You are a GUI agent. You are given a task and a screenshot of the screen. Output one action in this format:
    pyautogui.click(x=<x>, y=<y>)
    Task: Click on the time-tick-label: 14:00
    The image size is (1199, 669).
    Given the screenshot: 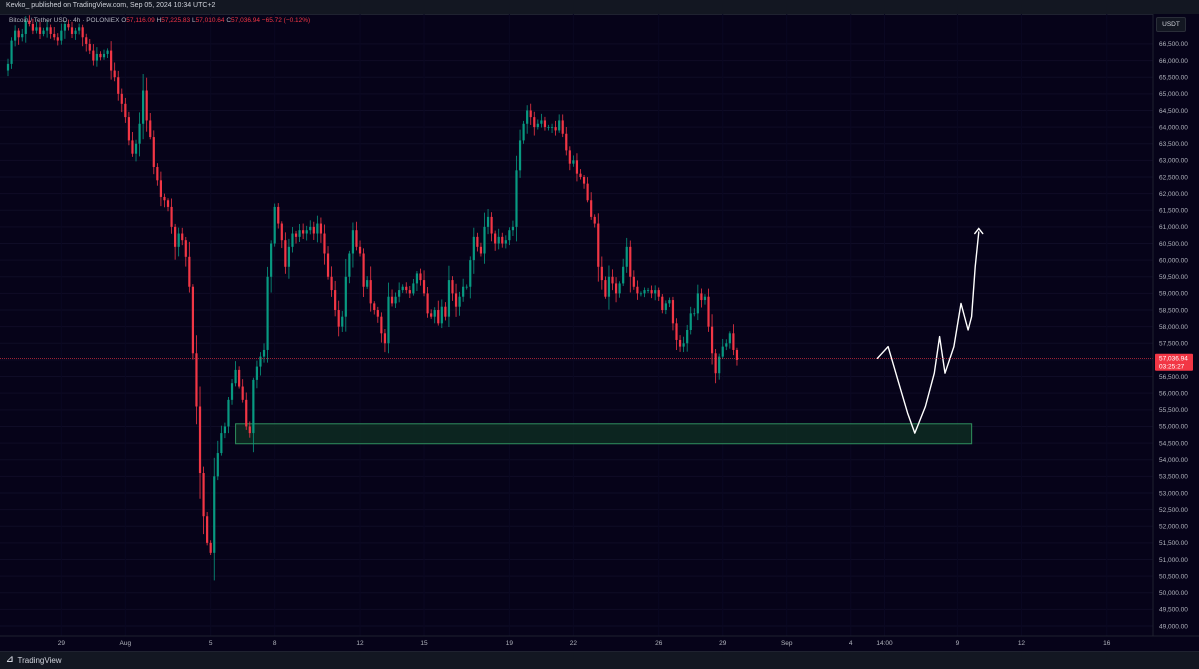 What is the action you would take?
    pyautogui.click(x=884, y=643)
    